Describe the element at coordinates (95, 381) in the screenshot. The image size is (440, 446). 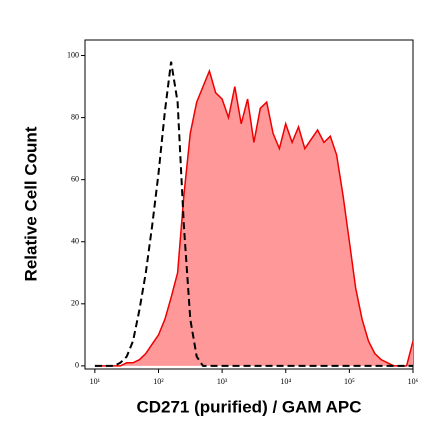
I see `x-tick-label: 10¹` at that location.